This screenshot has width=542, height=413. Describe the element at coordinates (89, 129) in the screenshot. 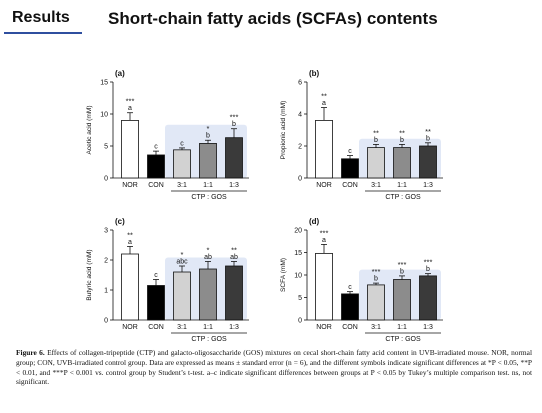

I see `y-axis-label: Acetic acid (mM)` at that location.